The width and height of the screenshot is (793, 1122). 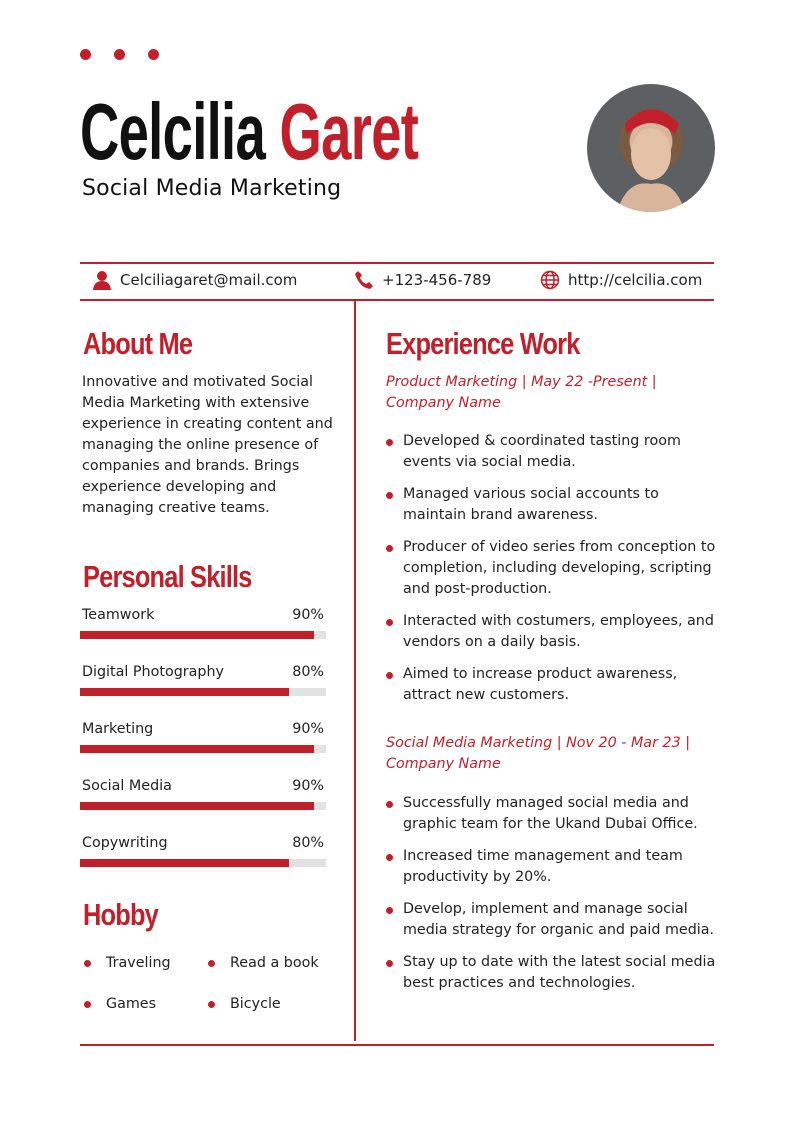 I want to click on skill-item: Marketing 90%, so click(x=203, y=737).